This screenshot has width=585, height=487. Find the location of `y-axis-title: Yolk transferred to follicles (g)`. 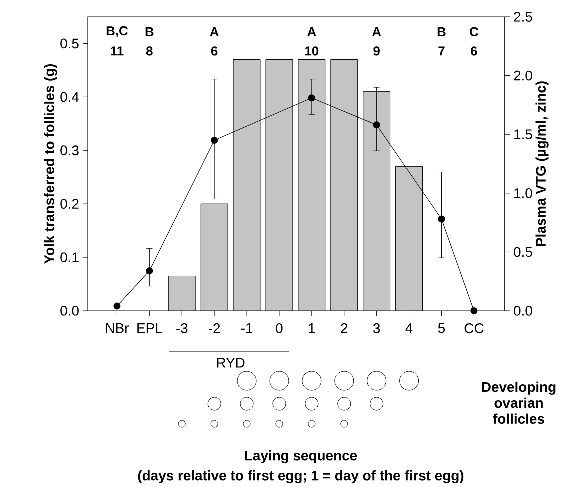

y-axis-title: Yolk transferred to follicles (g) is located at coordinates (51, 164).